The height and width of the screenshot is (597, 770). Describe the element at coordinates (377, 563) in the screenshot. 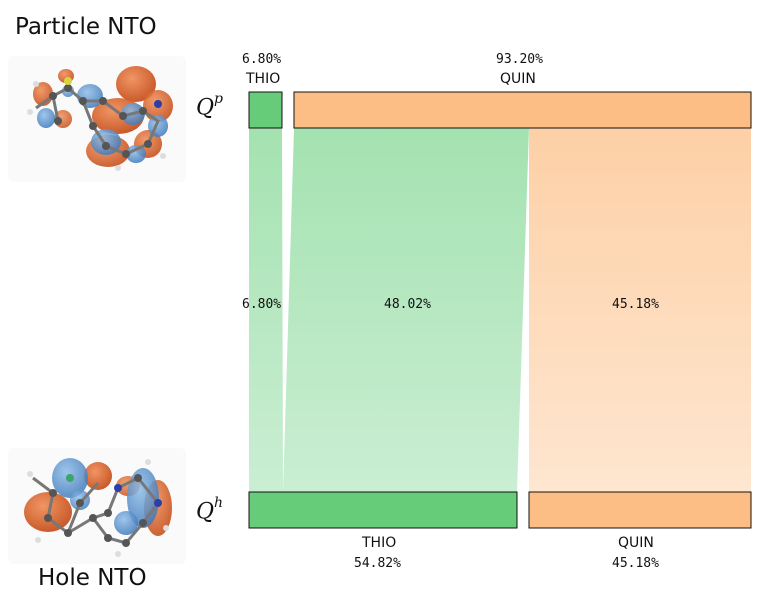

I see `bottom-thio-percent: 54.82%` at that location.